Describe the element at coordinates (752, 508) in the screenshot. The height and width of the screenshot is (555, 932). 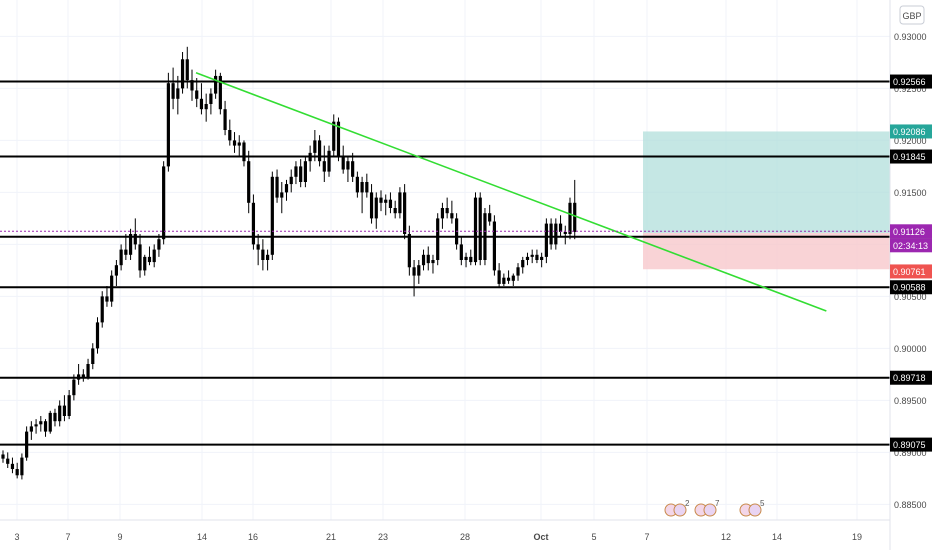
I see `event-marker: 5` at that location.